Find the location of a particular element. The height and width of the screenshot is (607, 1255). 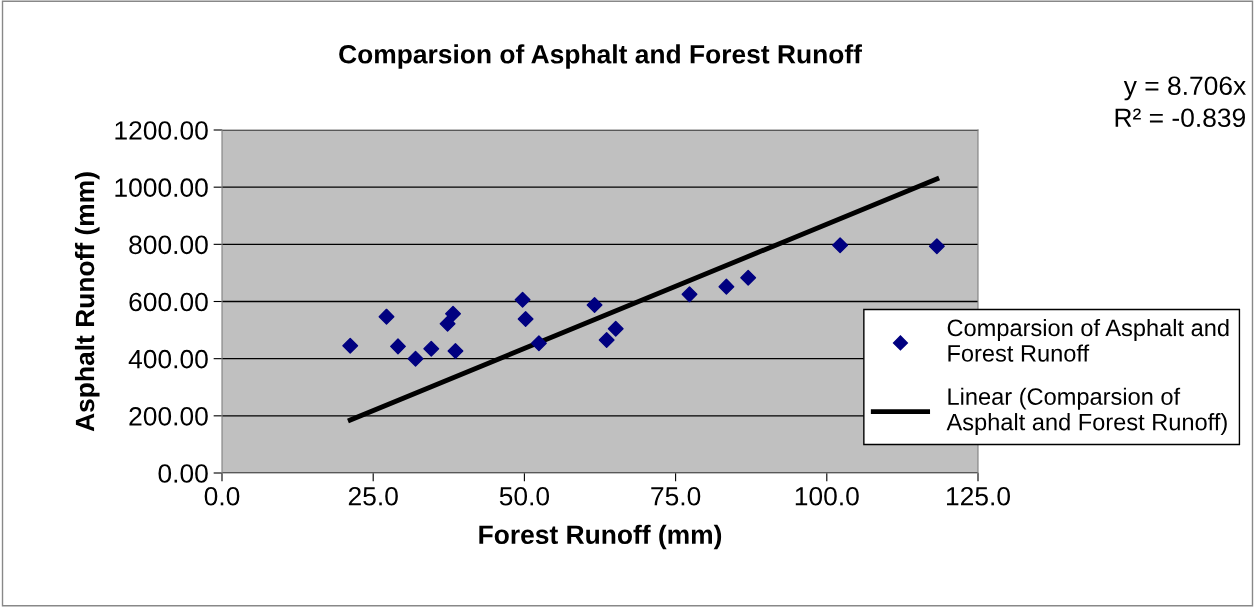

x-tick-label: 100.0 is located at coordinates (827, 496).